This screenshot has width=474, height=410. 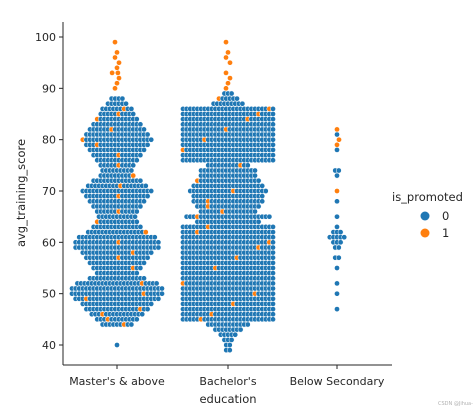 I want to click on y-tick-label: 80, so click(x=49, y=140).